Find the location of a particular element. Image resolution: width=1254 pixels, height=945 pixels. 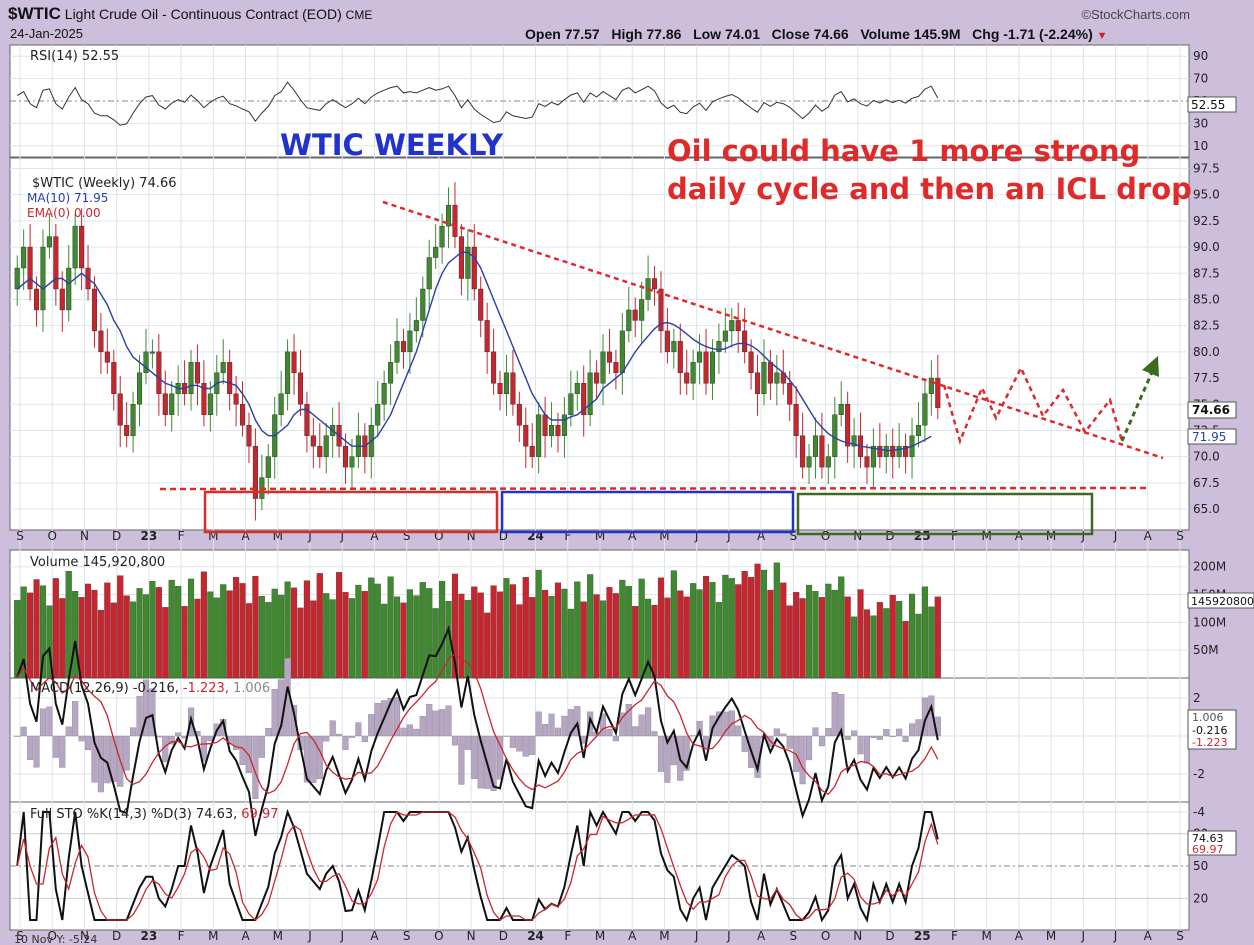

macd-badge: -0.216 is located at coordinates (1209, 730).